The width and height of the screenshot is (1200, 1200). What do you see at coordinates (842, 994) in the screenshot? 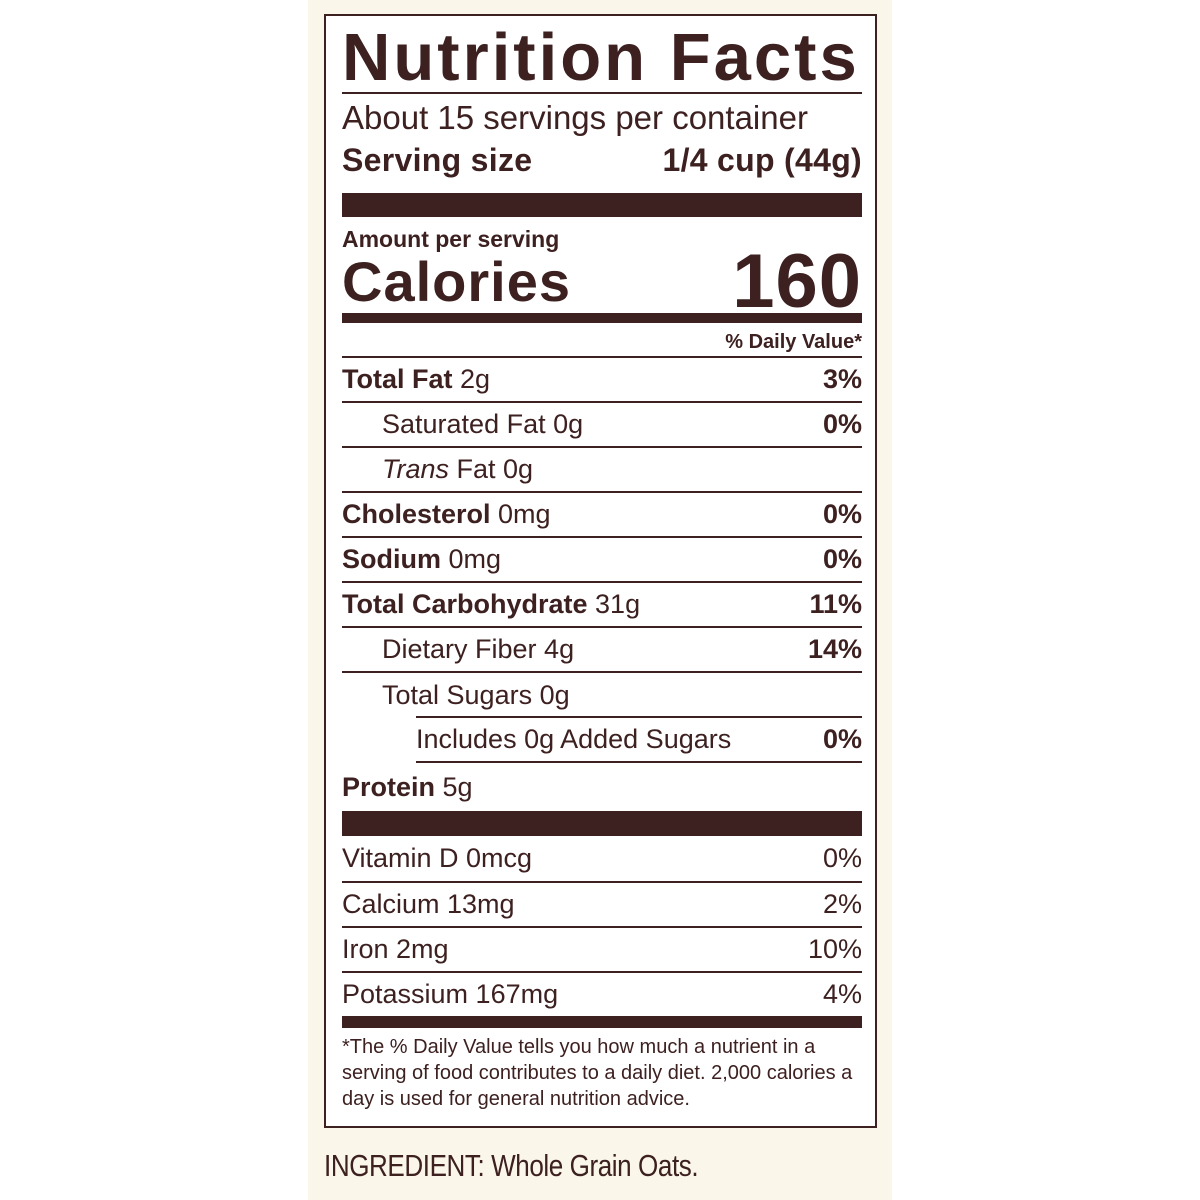
I see `vitamin-daily-value: 4%` at bounding box center [842, 994].